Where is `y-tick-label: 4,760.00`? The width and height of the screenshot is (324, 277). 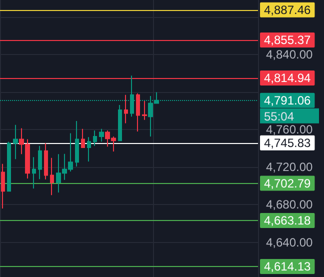
y-tick-label: 4,760.00 is located at coordinates (290, 129).